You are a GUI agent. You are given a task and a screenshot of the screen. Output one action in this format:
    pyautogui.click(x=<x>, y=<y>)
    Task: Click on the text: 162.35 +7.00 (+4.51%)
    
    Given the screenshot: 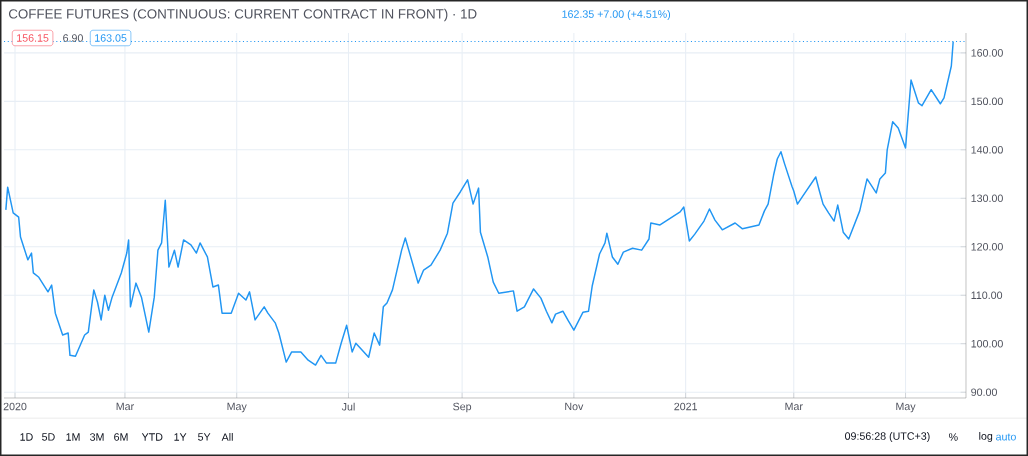 What is the action you would take?
    pyautogui.click(x=616, y=15)
    